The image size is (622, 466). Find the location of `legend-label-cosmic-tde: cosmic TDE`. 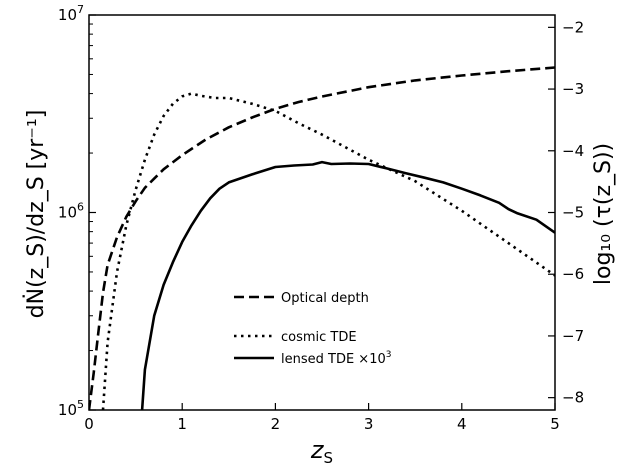

legend-label-cosmic-tde: cosmic TDE is located at coordinates (319, 337).